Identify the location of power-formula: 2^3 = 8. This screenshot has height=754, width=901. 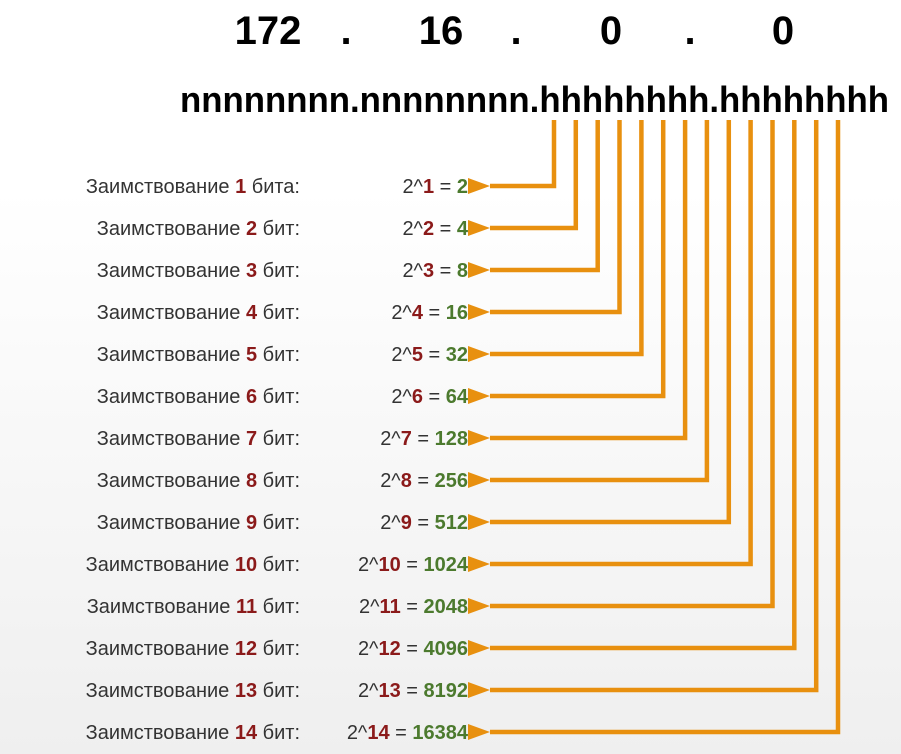
(435, 271).